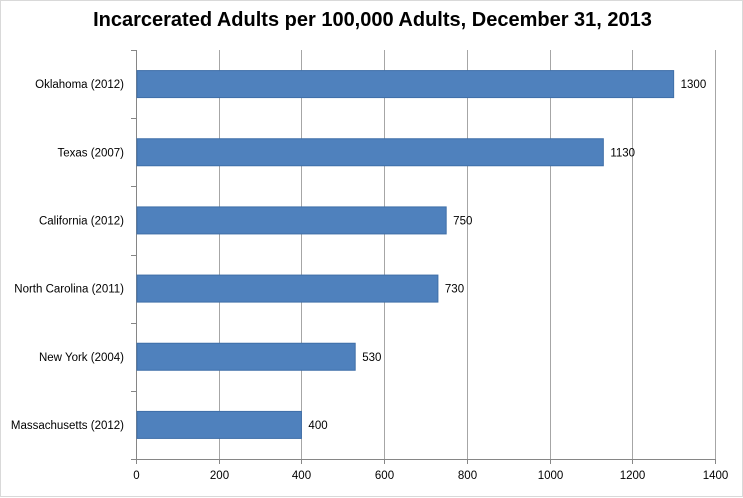 Image resolution: width=743 pixels, height=498 pixels. What do you see at coordinates (136, 476) in the screenshot?
I see `x-tick-label-0: 0` at bounding box center [136, 476].